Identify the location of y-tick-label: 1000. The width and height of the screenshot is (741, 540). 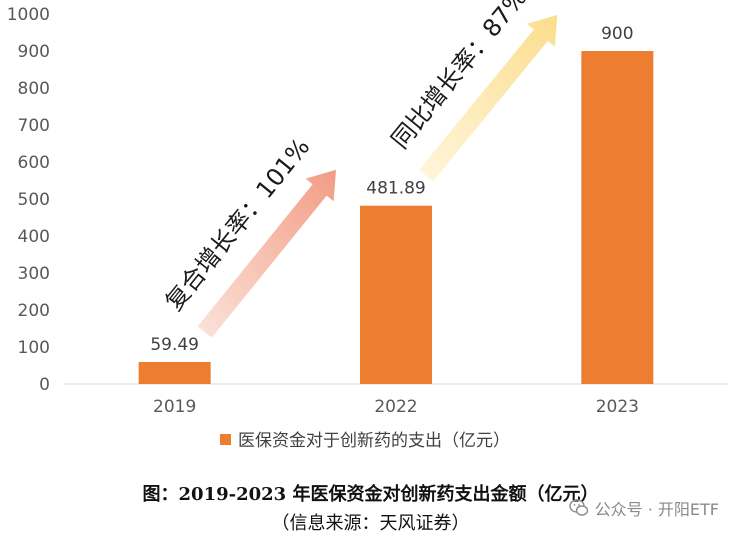
(28, 15).